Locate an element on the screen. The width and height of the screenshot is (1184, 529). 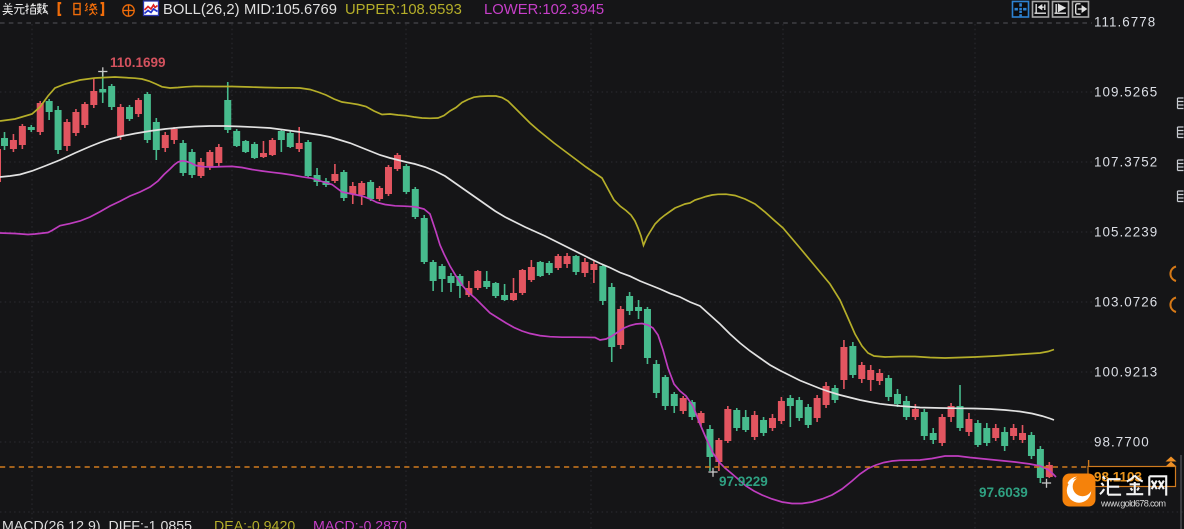
svg-text: MID:105.6769 is located at coordinates (290, 10).